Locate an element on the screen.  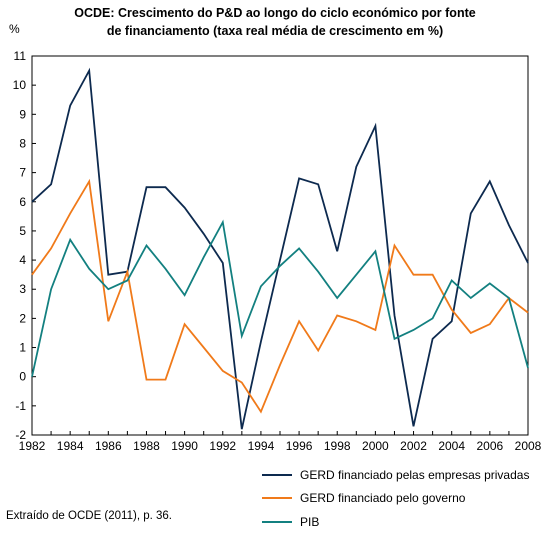
y-tick-label: 11 is located at coordinates (20, 56).